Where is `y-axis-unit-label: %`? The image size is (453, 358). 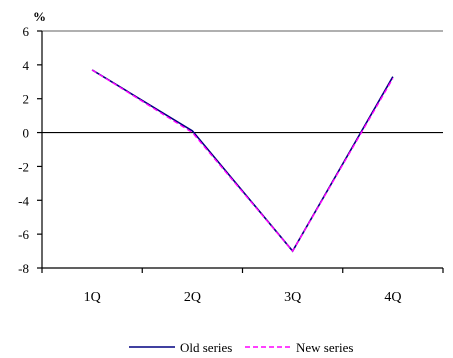
y-axis-unit-label: % is located at coordinates (39, 16).